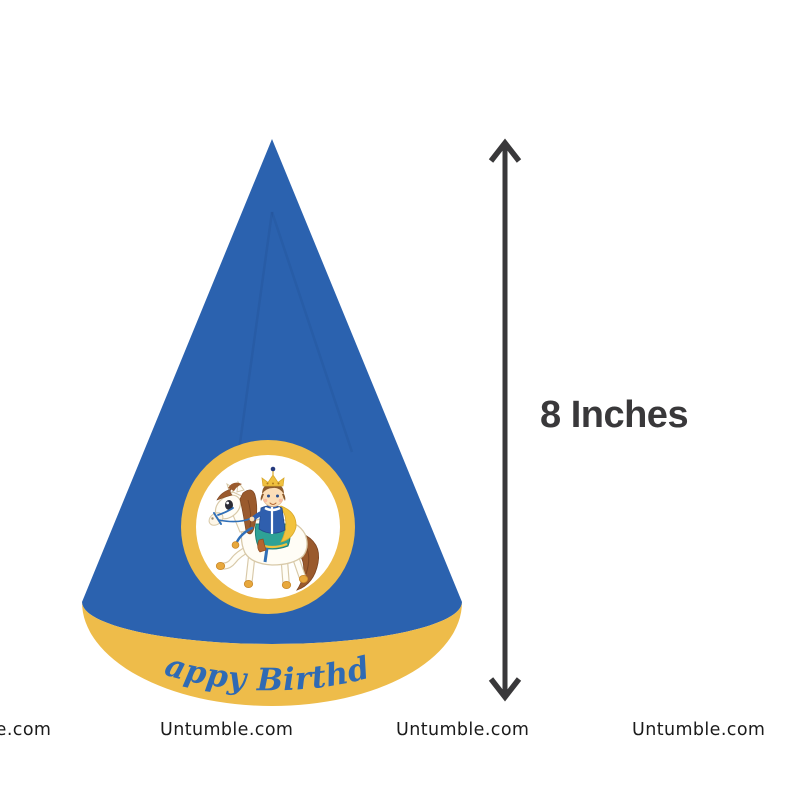 Image resolution: width=800 pixels, height=800 pixels. Describe the element at coordinates (505, 150) in the screenshot. I see `arrow-head-up-icon` at that location.